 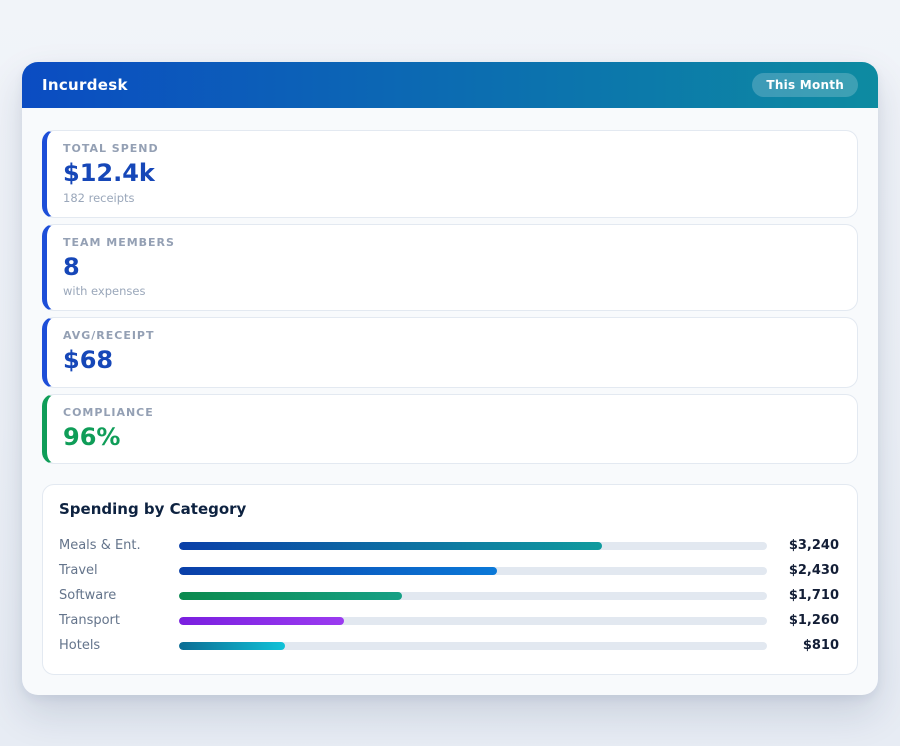 What do you see at coordinates (88, 596) in the screenshot?
I see `category-label: Software` at bounding box center [88, 596].